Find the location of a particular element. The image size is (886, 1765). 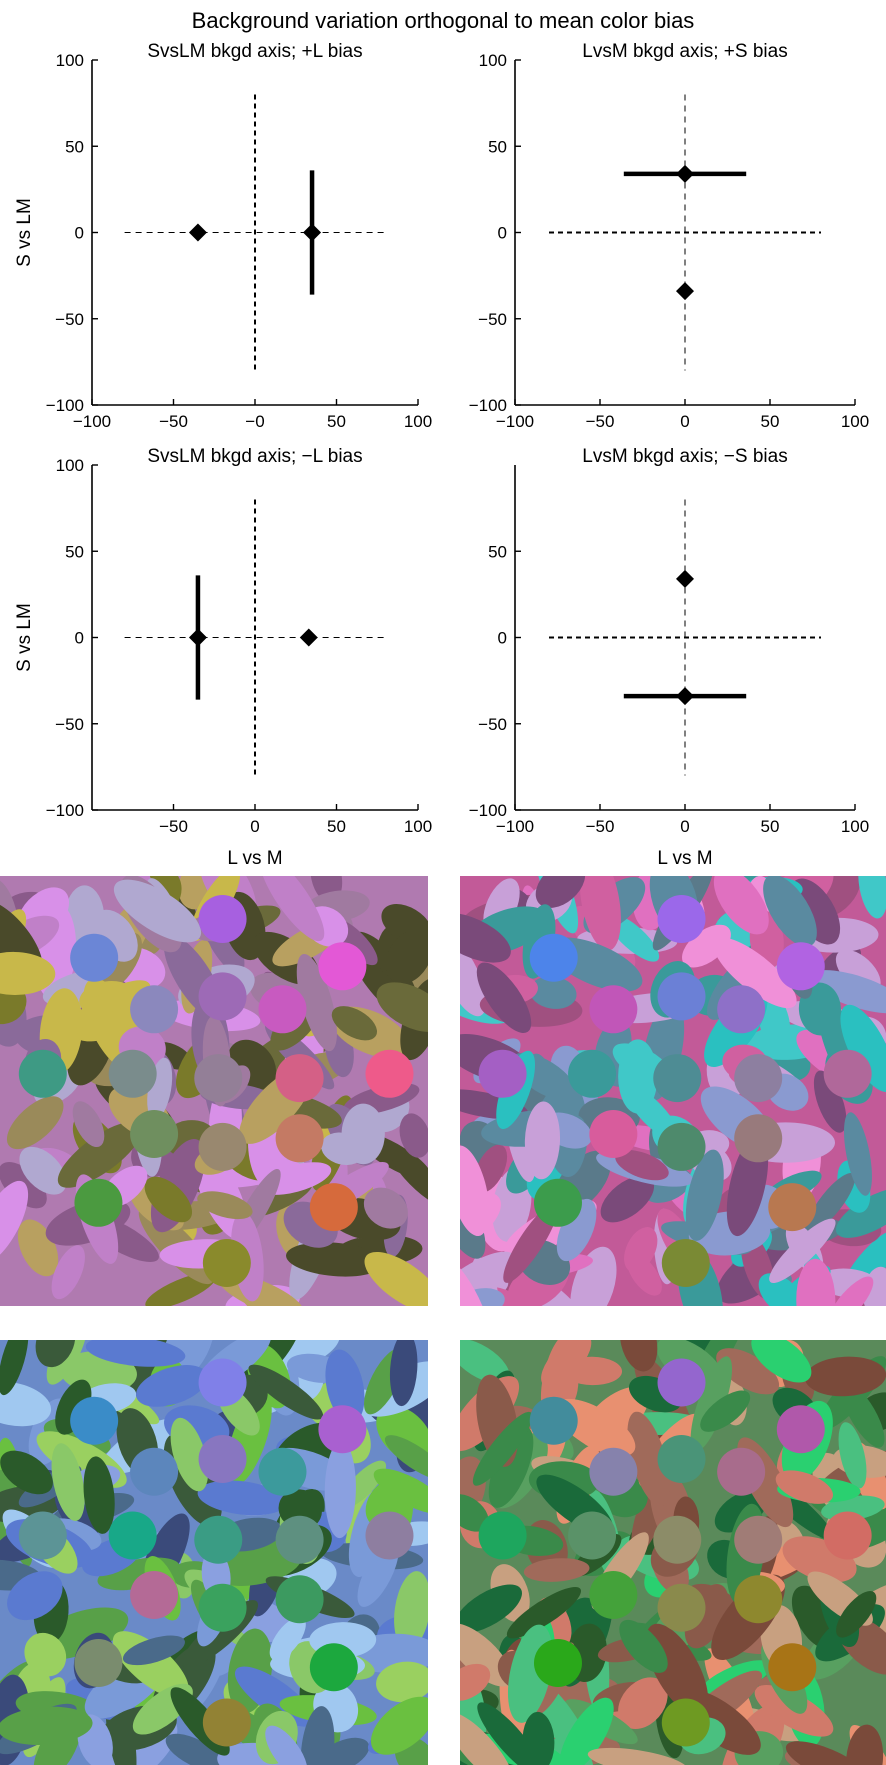

x-tick-label: −50 is located at coordinates (600, 826).